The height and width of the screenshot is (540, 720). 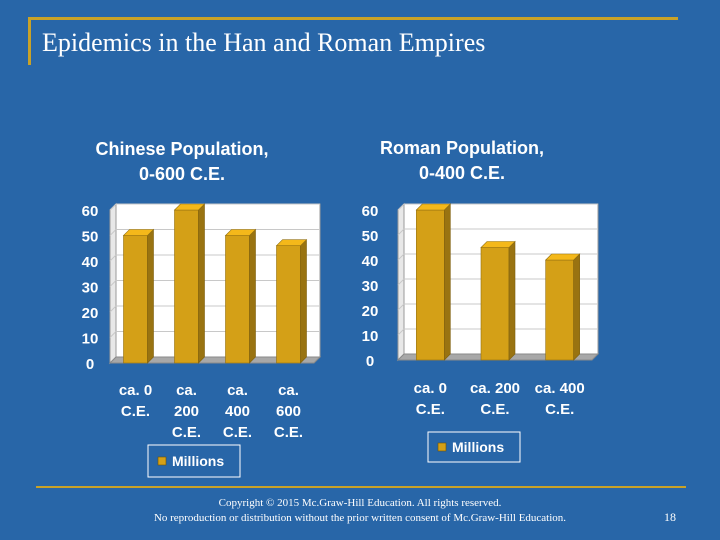 I want to click on chart-title: Chinese Population,, so click(x=181, y=149).